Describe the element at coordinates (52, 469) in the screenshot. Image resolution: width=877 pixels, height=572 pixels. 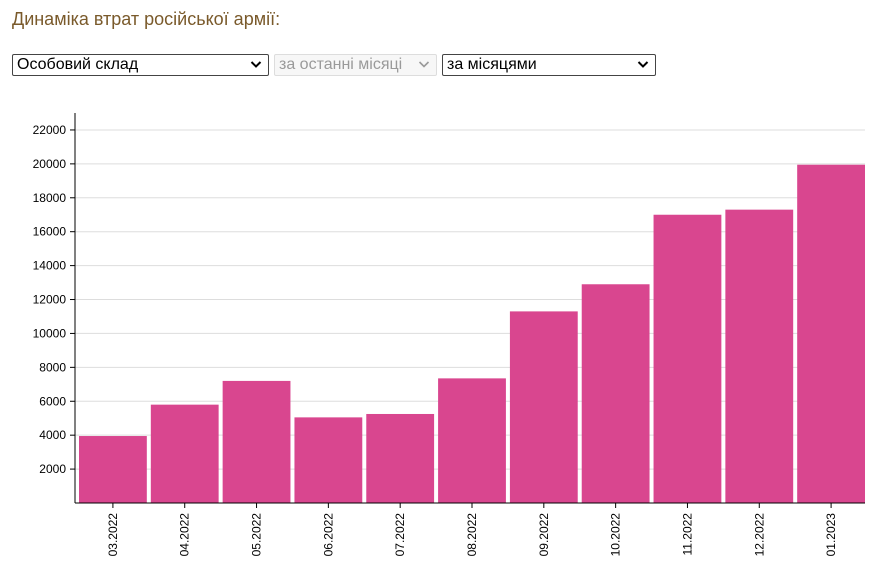
I see `y-tick-label: 2000` at that location.